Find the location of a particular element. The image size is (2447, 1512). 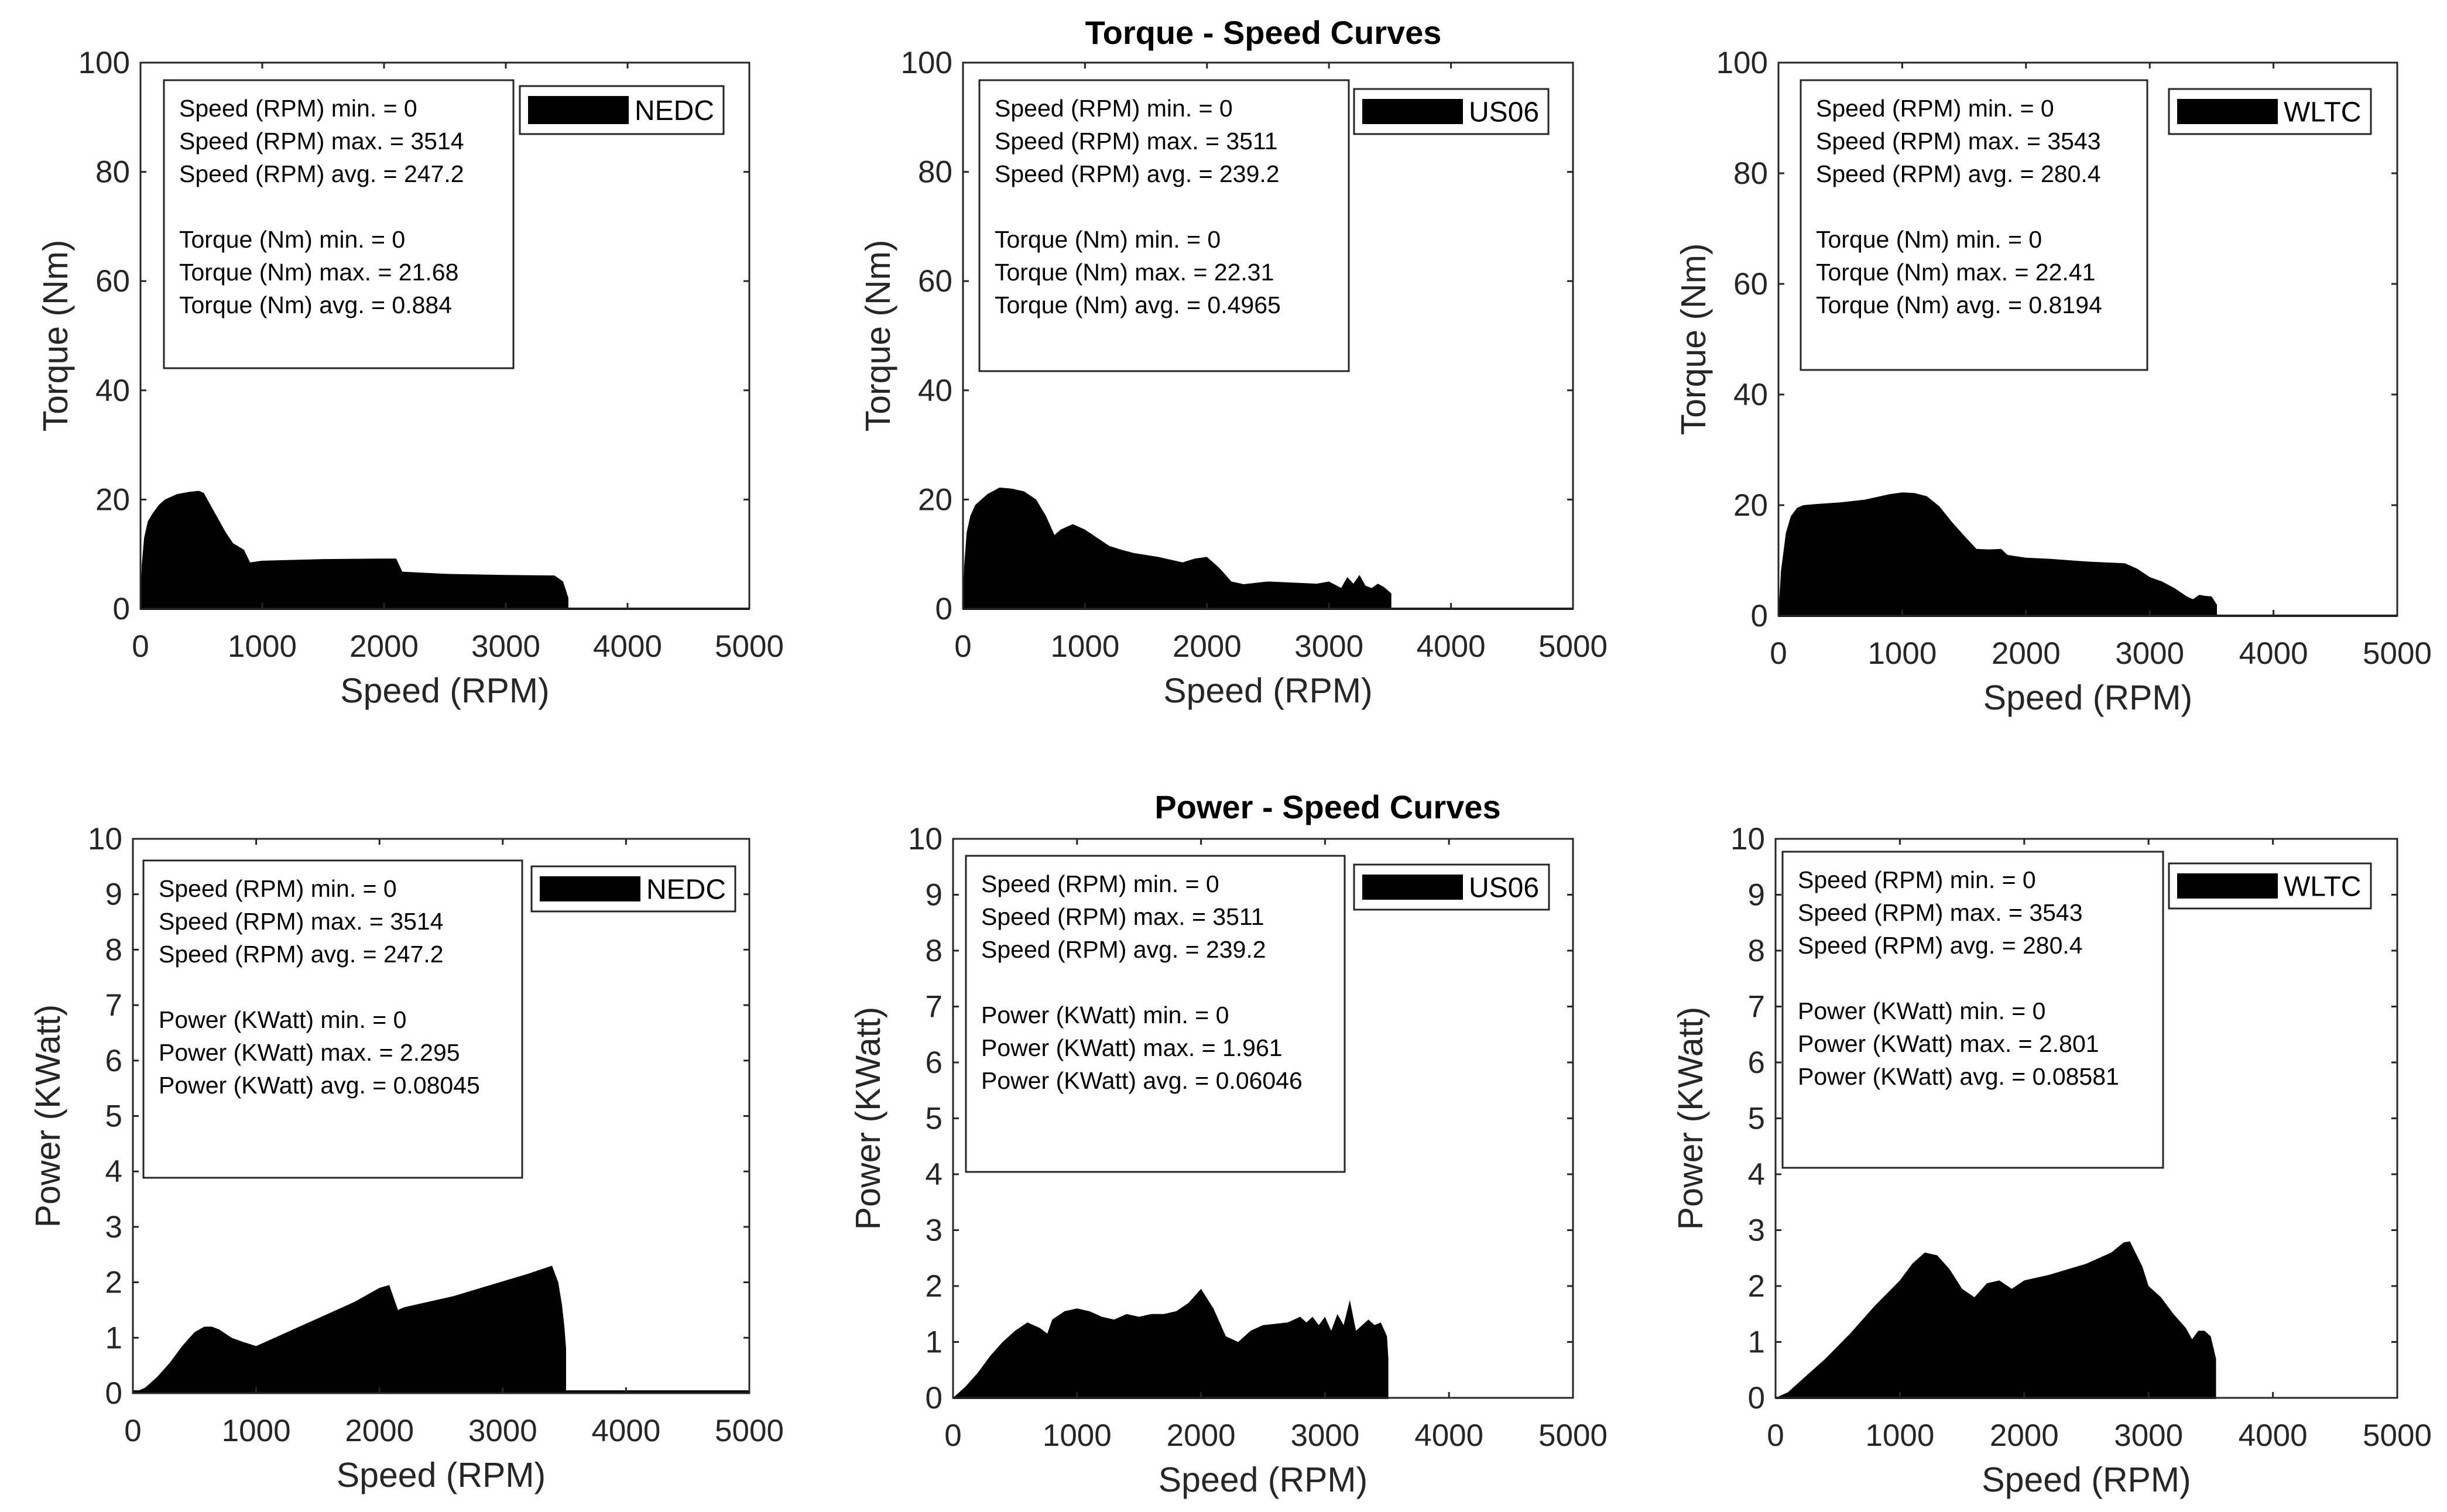

legend-label: NEDC is located at coordinates (686, 890).